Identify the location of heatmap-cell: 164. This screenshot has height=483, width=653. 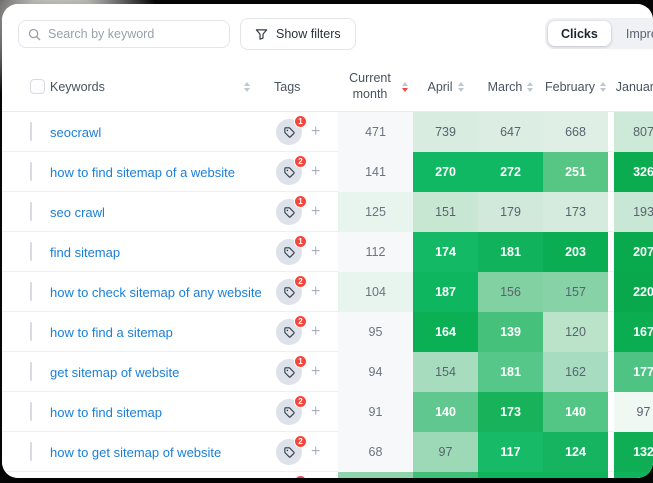
(445, 332).